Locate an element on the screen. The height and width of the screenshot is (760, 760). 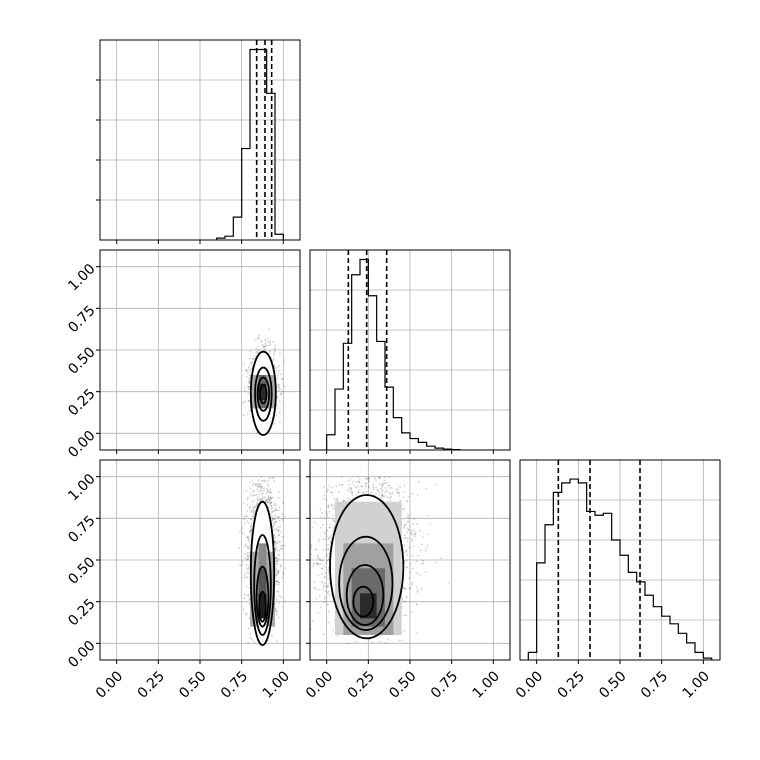
density-cell is located at coordinates (262, 556).